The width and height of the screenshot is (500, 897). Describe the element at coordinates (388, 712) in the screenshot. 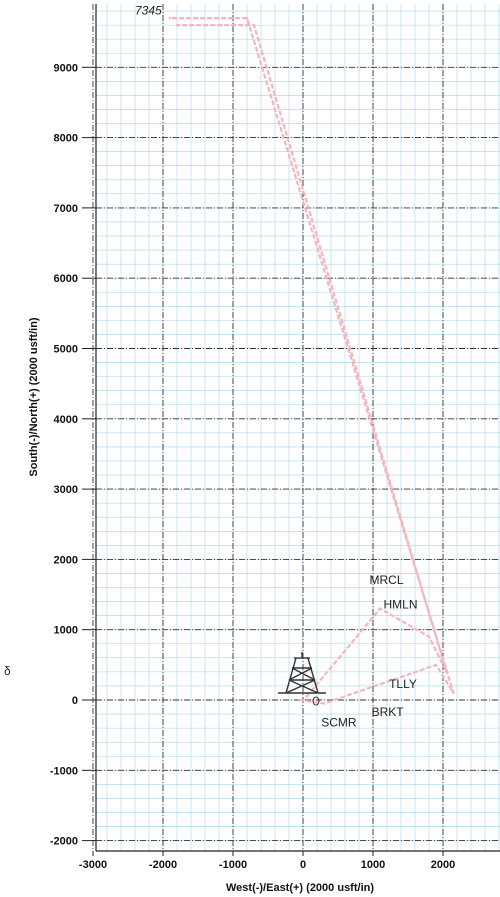

I see `annotation-label: BRKT` at that location.